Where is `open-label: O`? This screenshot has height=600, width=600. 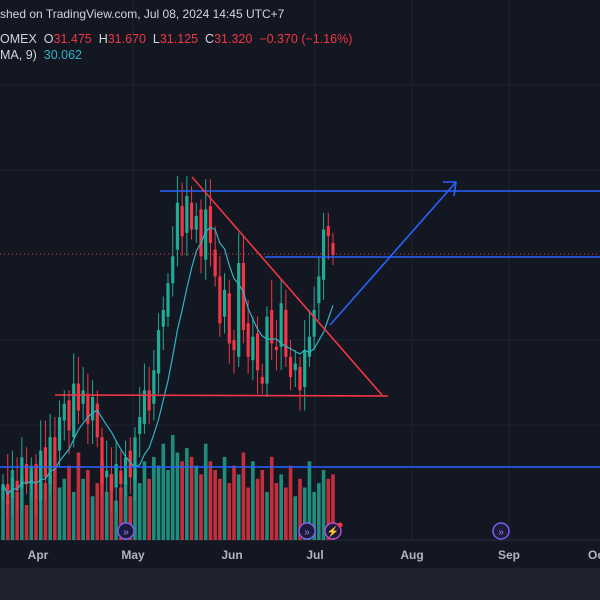 open-label: O is located at coordinates (48, 39).